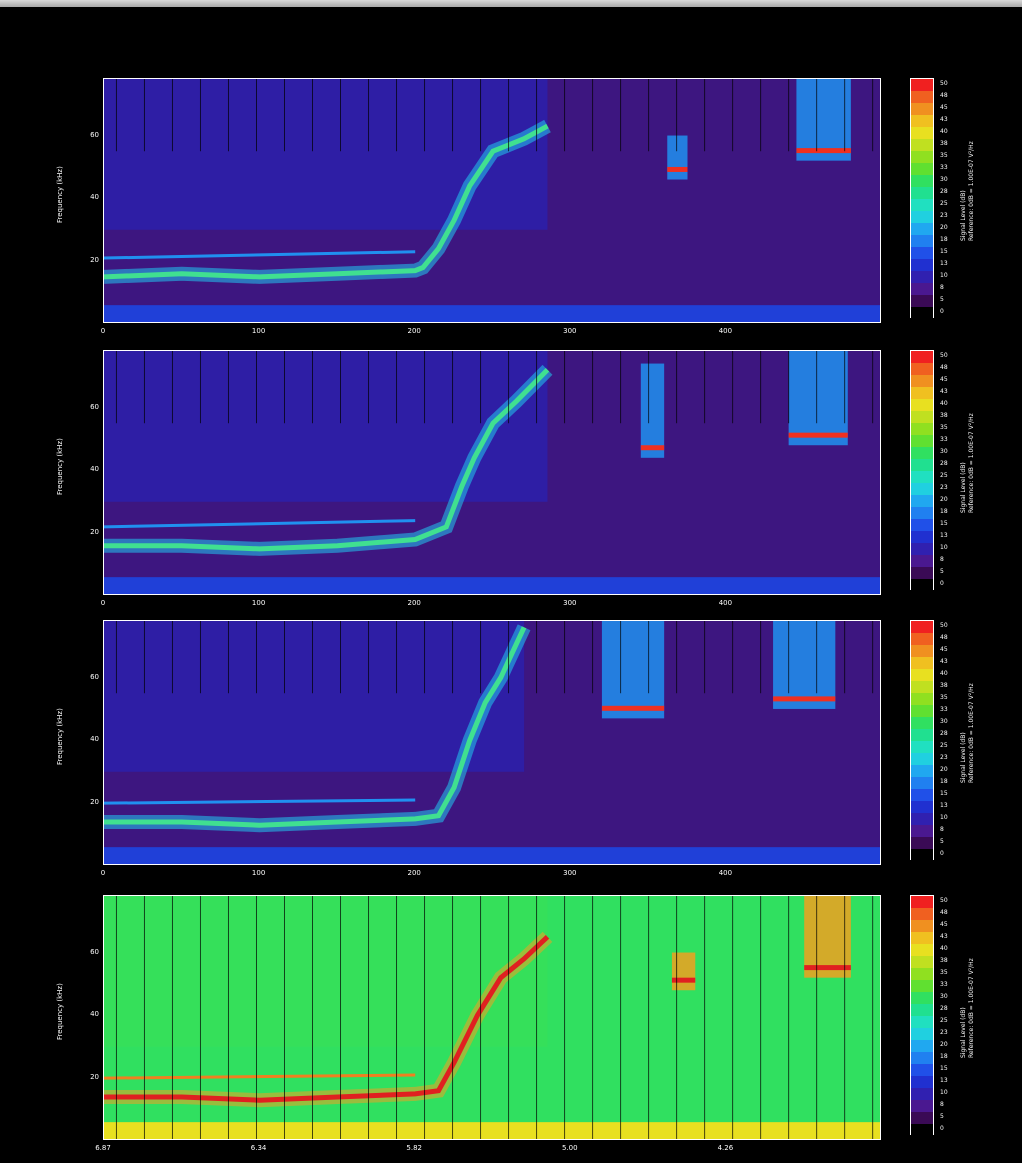 This screenshot has width=1022, height=1163. What do you see at coordinates (570, 873) in the screenshot?
I see `x-tick-label: 300` at bounding box center [570, 873].